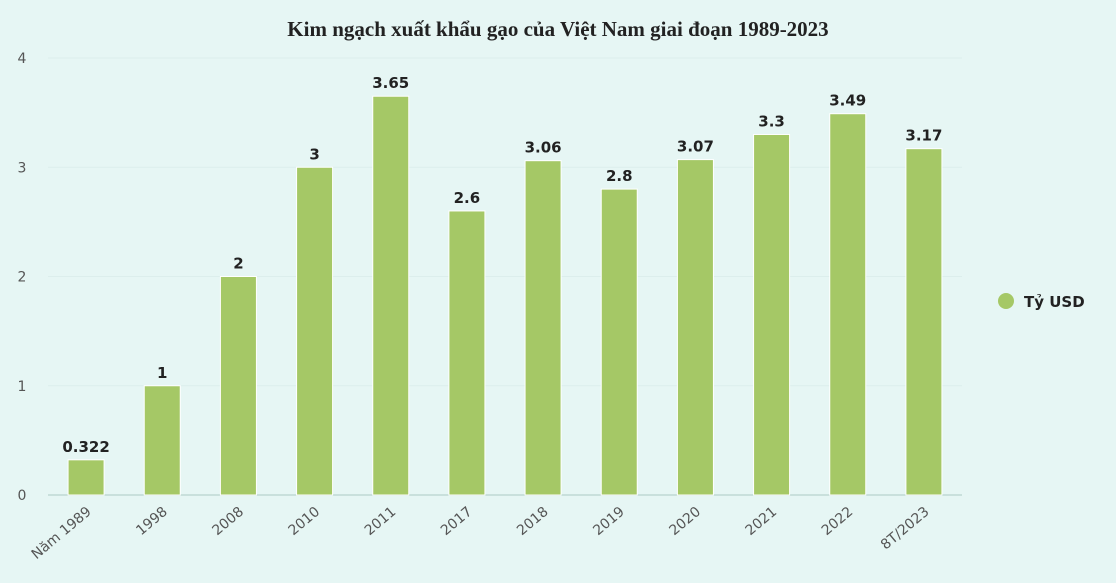 The image size is (1116, 583). I want to click on data-label: 3.17, so click(923, 136).